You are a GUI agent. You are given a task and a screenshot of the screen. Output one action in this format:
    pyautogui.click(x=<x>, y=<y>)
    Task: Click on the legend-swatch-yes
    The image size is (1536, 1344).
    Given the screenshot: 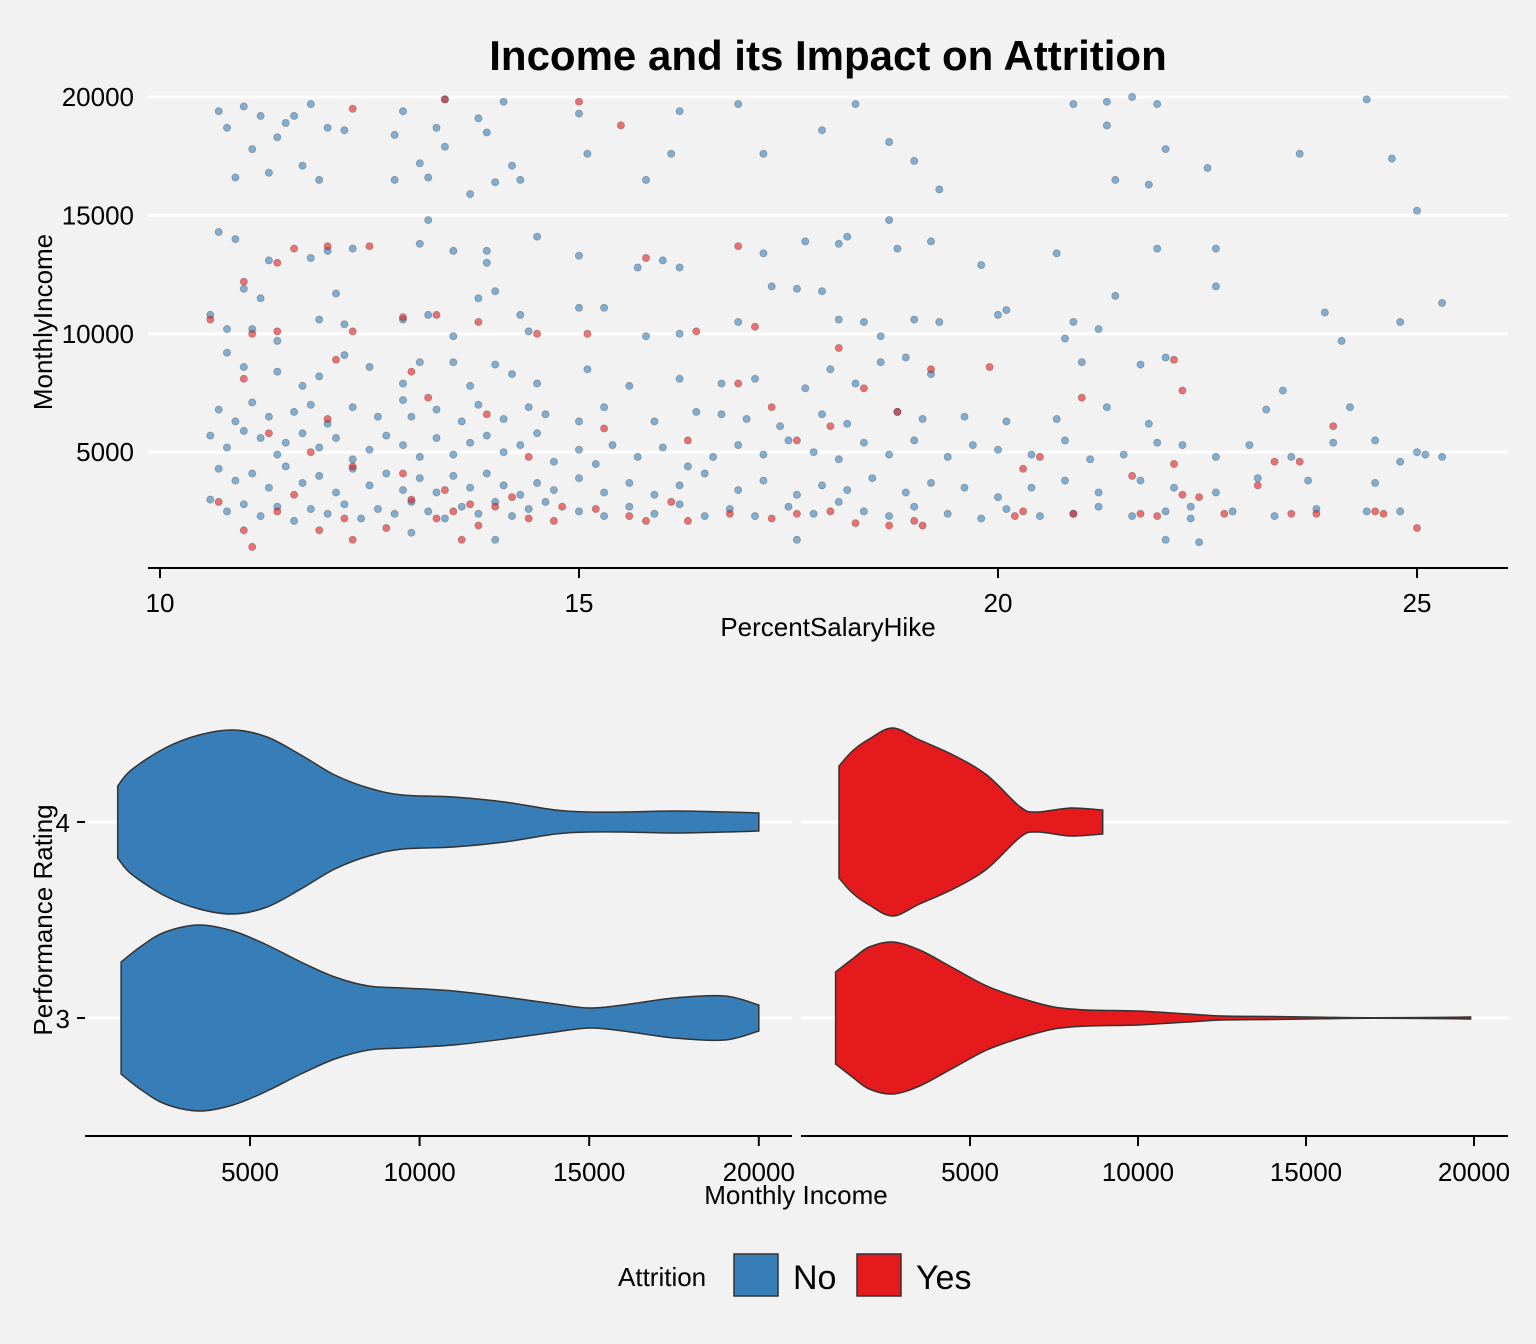 What is the action you would take?
    pyautogui.click(x=879, y=1275)
    